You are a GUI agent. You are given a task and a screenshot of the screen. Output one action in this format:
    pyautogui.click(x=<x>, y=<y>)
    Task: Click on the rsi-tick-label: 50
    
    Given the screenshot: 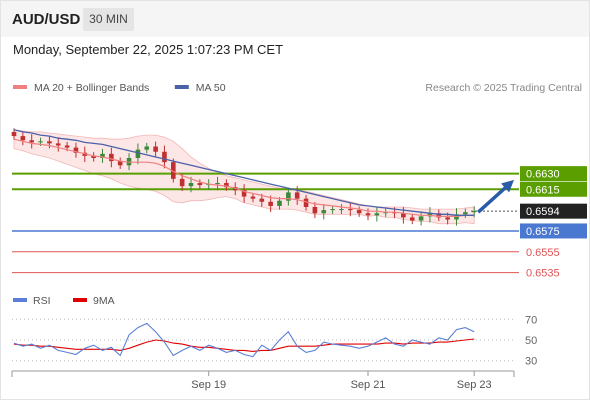 What is the action you would take?
    pyautogui.click(x=531, y=341)
    